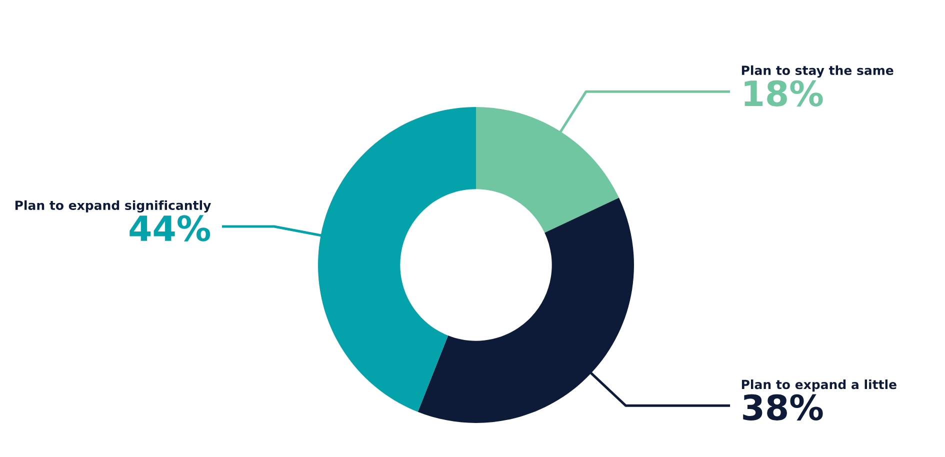 The width and height of the screenshot is (945, 457). Describe the element at coordinates (113, 206) in the screenshot. I see `slice-label: Plan to expand significantly` at that location.